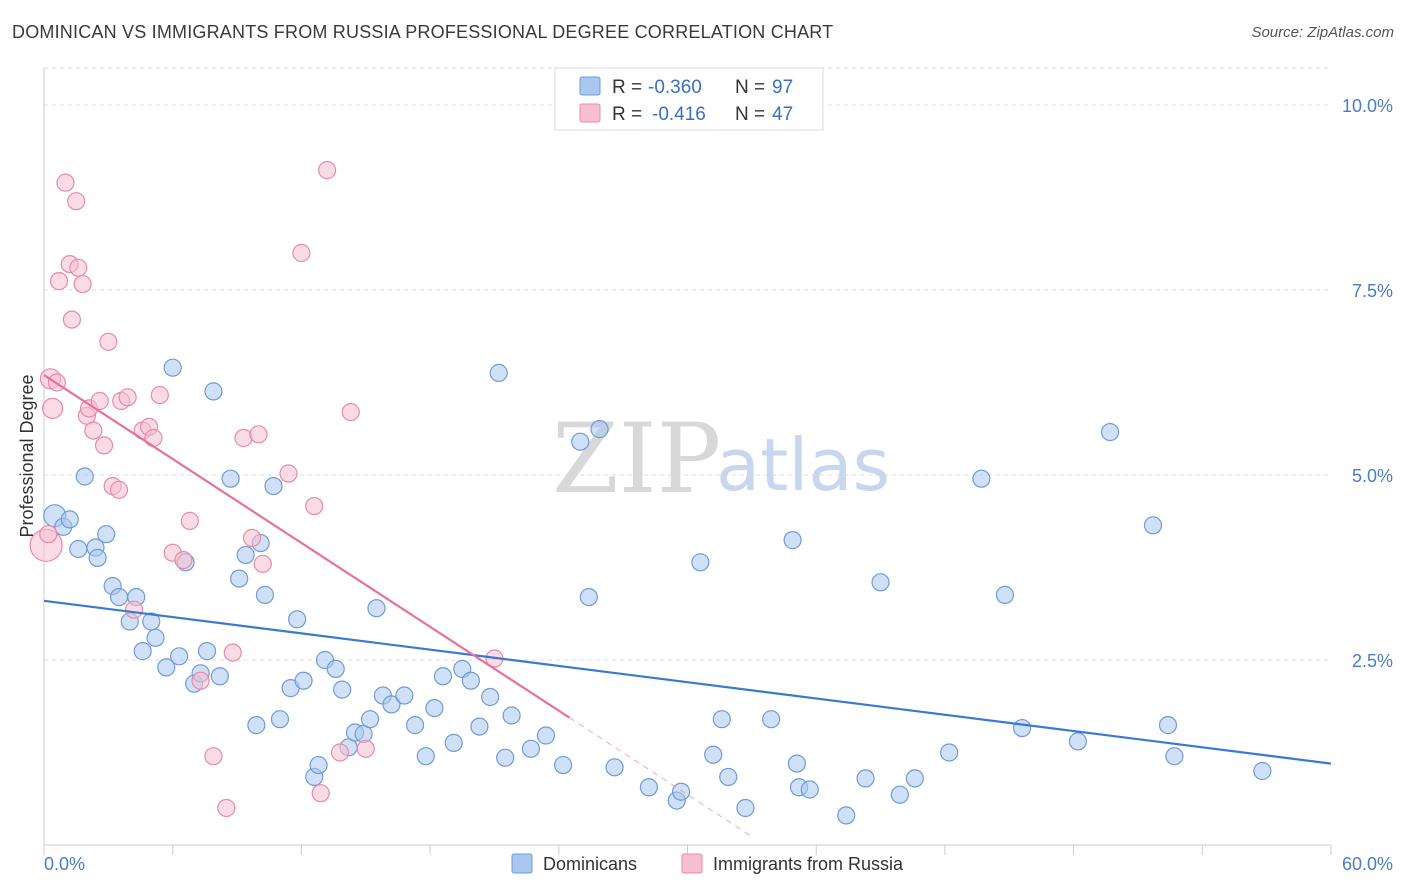 Image resolution: width=1406 pixels, height=892 pixels. Describe the element at coordinates (1372, 476) in the screenshot. I see `y-tick-label: 5.0%` at that location.